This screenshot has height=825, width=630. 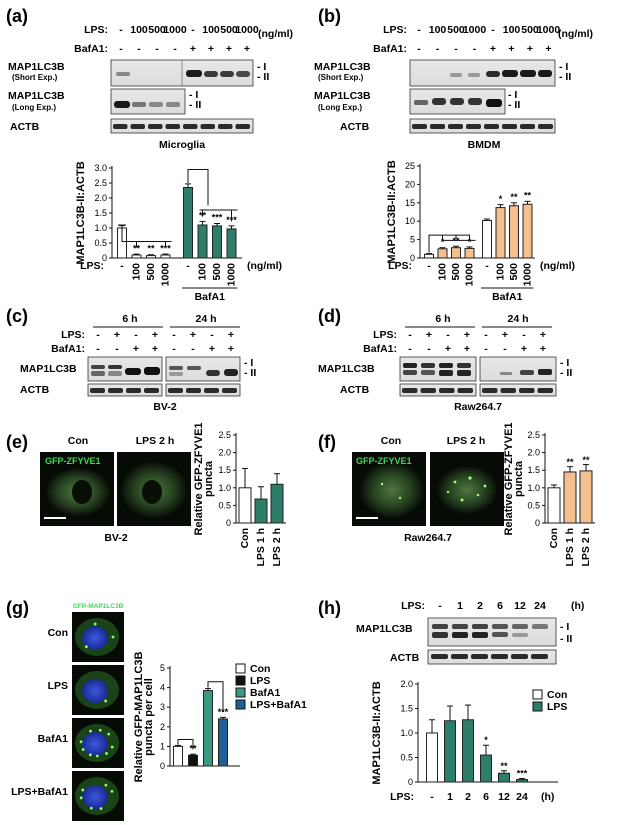 I want to click on panel-d-lps-value-3: +, so click(x=467, y=335).